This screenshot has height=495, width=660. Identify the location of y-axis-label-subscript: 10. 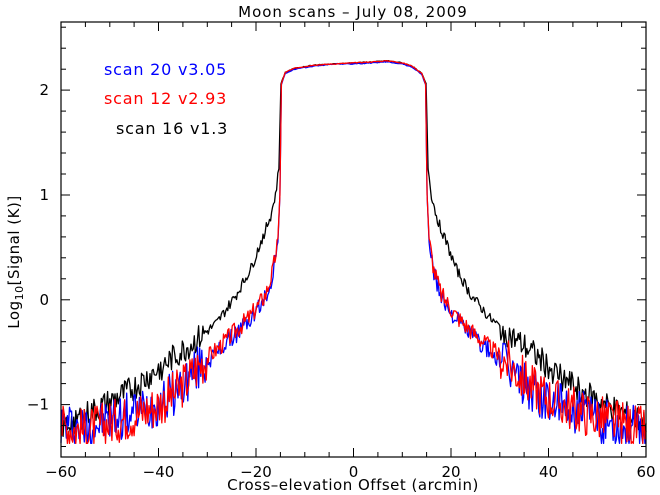
(19, 292).